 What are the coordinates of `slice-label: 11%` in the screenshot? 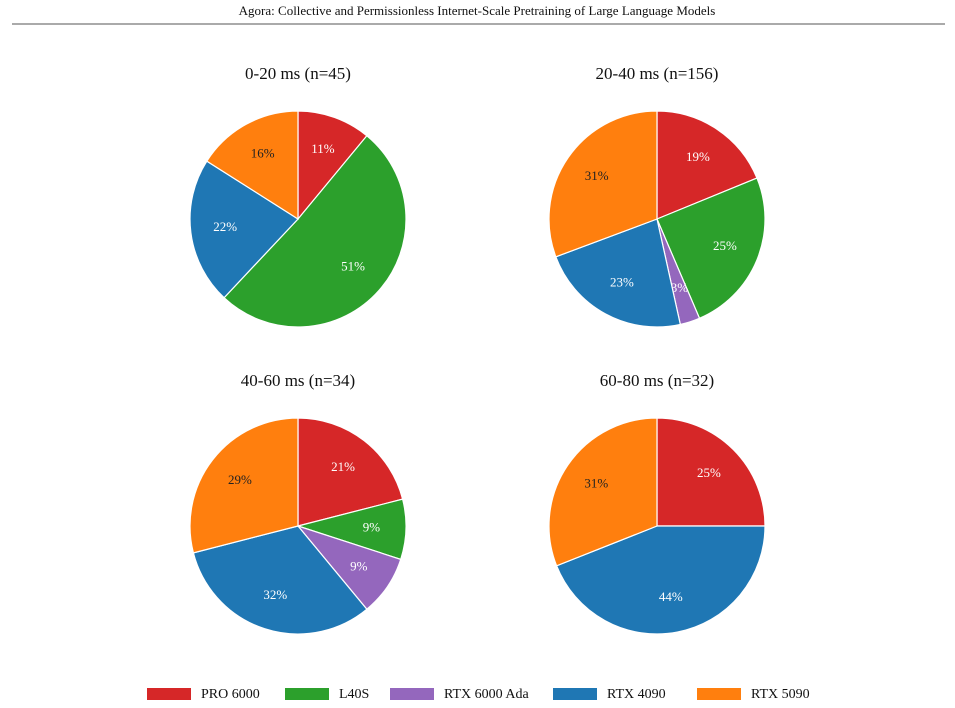 It's located at (323, 148).